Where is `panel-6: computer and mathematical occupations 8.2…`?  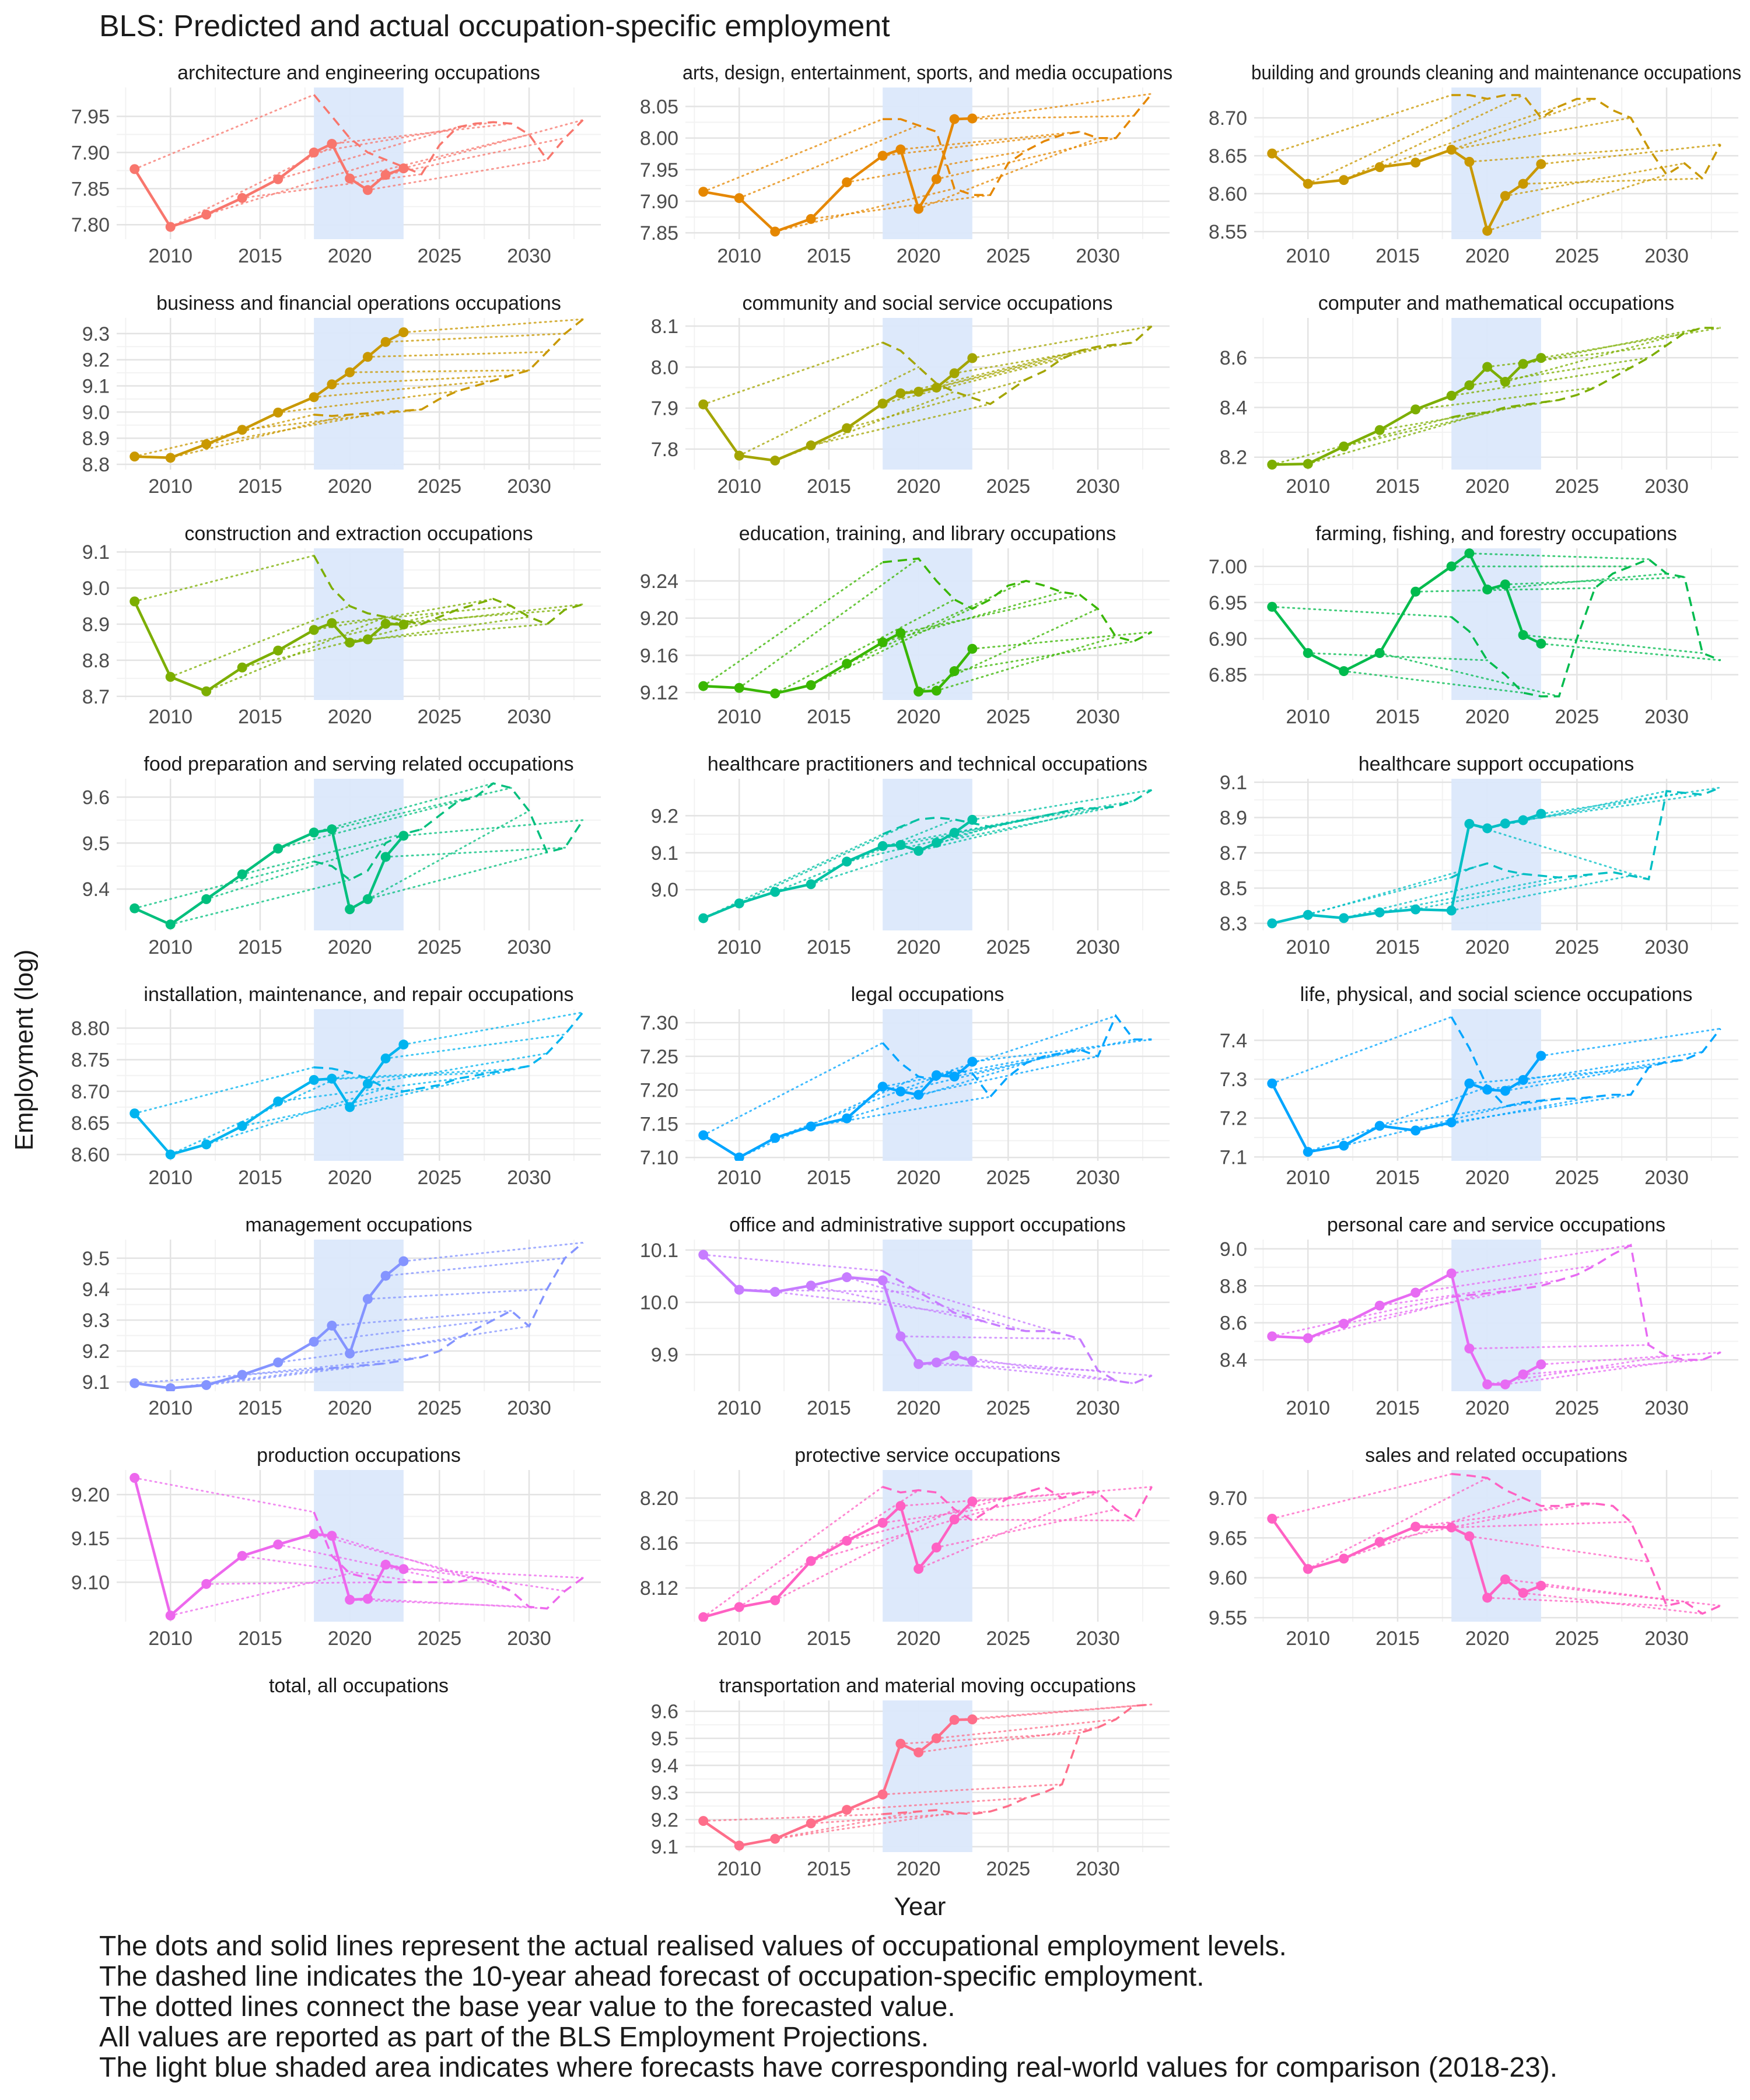 panel-6: computer and mathematical occupations 8.2… is located at coordinates (1479, 395).